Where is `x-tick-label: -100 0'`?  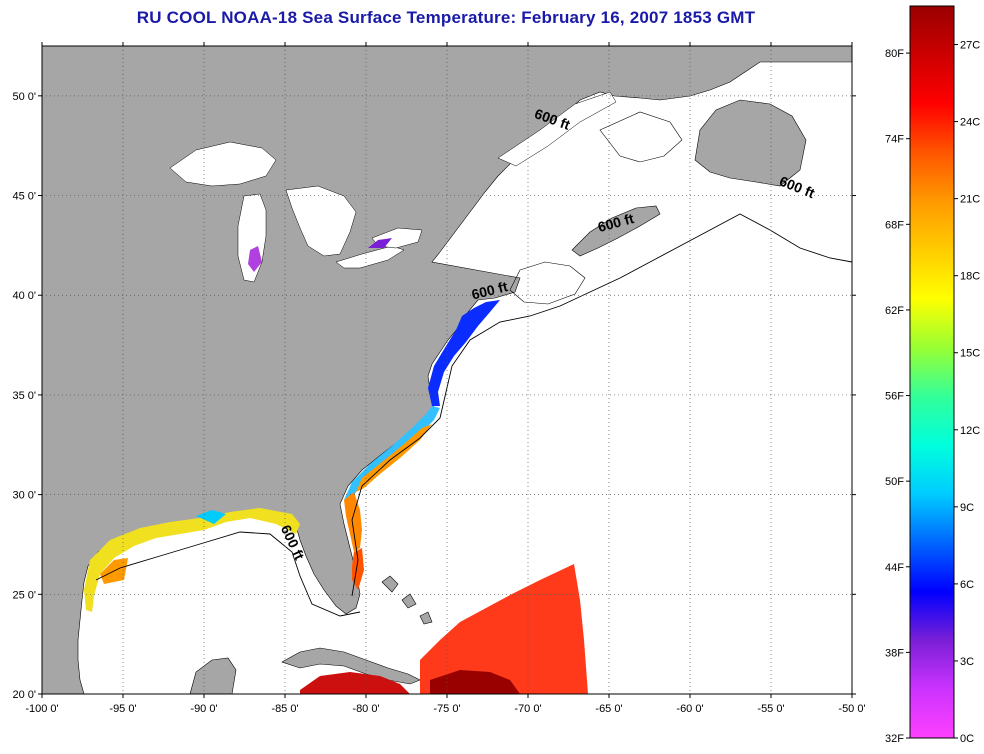
x-tick-label: -100 0' is located at coordinates (41, 709).